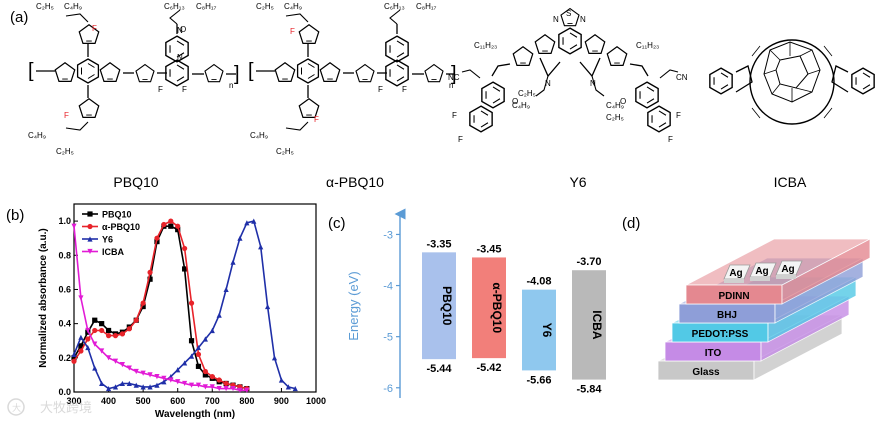  What do you see at coordinates (764, 309) in the screenshot?
I see `device-stack-diagram: Glass ITO PEDOT:PSS BHJ PDINN Ag Ag Ag` at bounding box center [764, 309].